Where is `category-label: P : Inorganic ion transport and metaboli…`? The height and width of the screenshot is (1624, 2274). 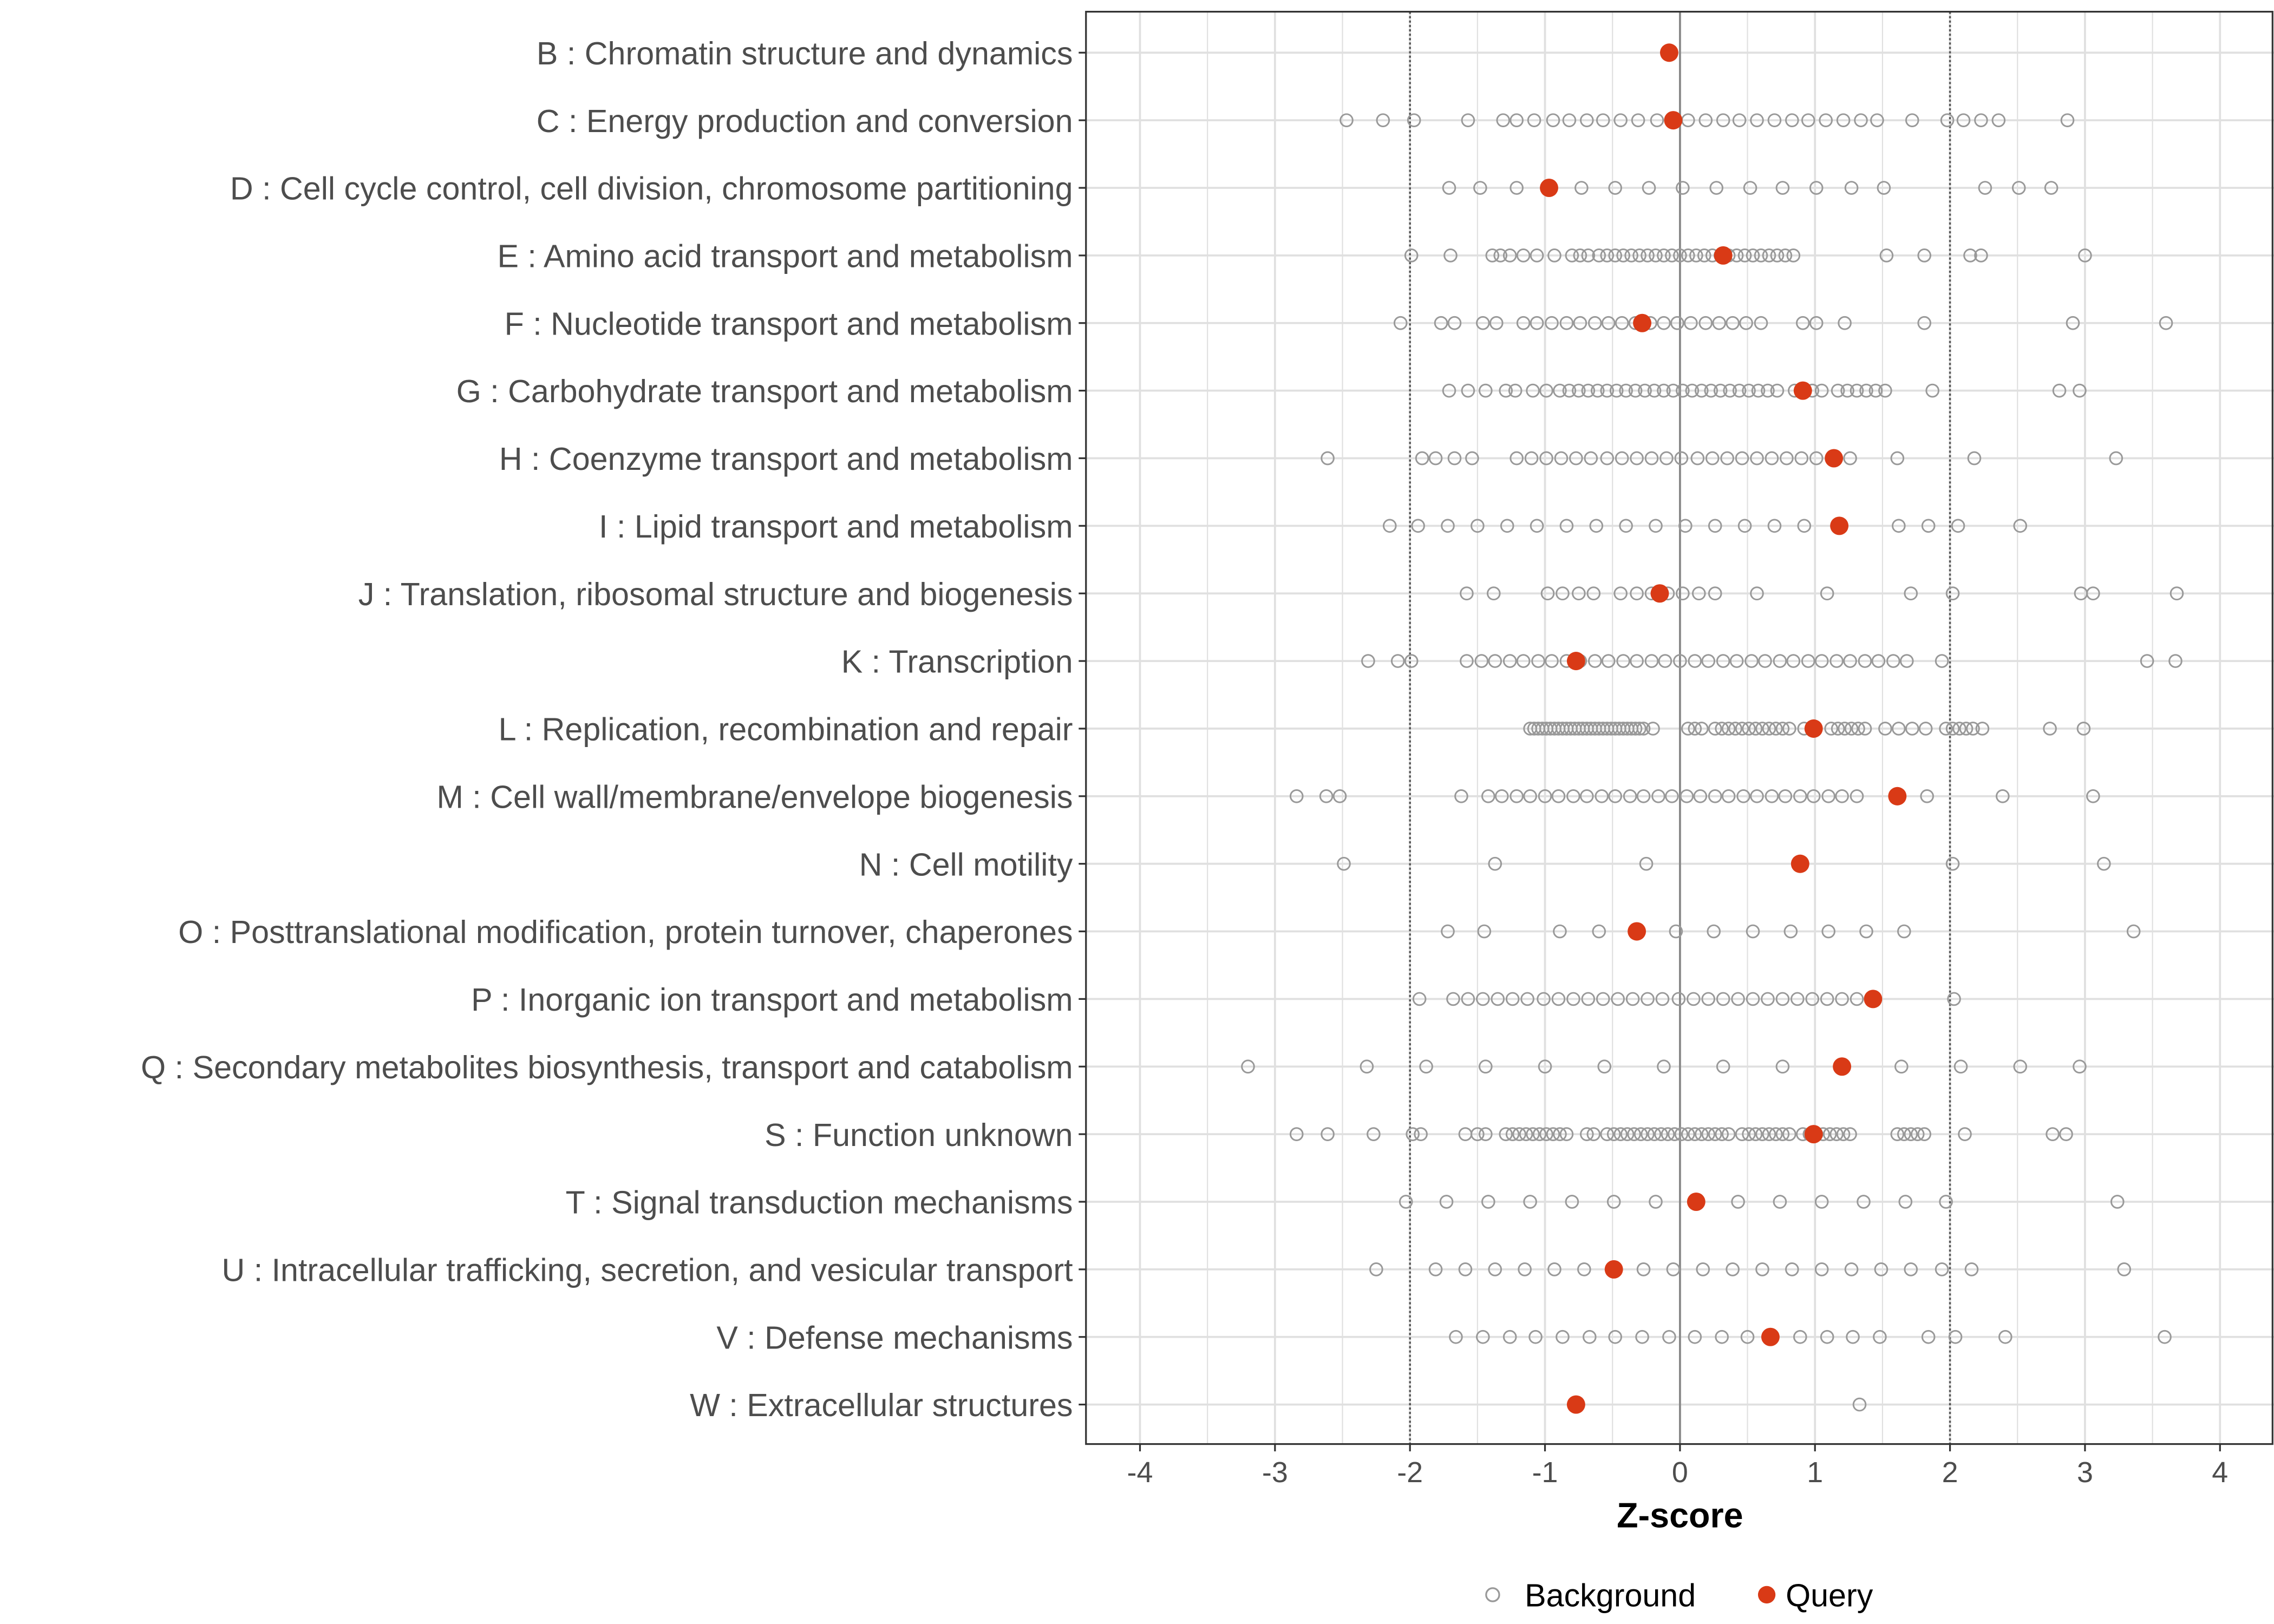 category-label: P : Inorganic ion transport and metaboli… is located at coordinates (772, 1000).